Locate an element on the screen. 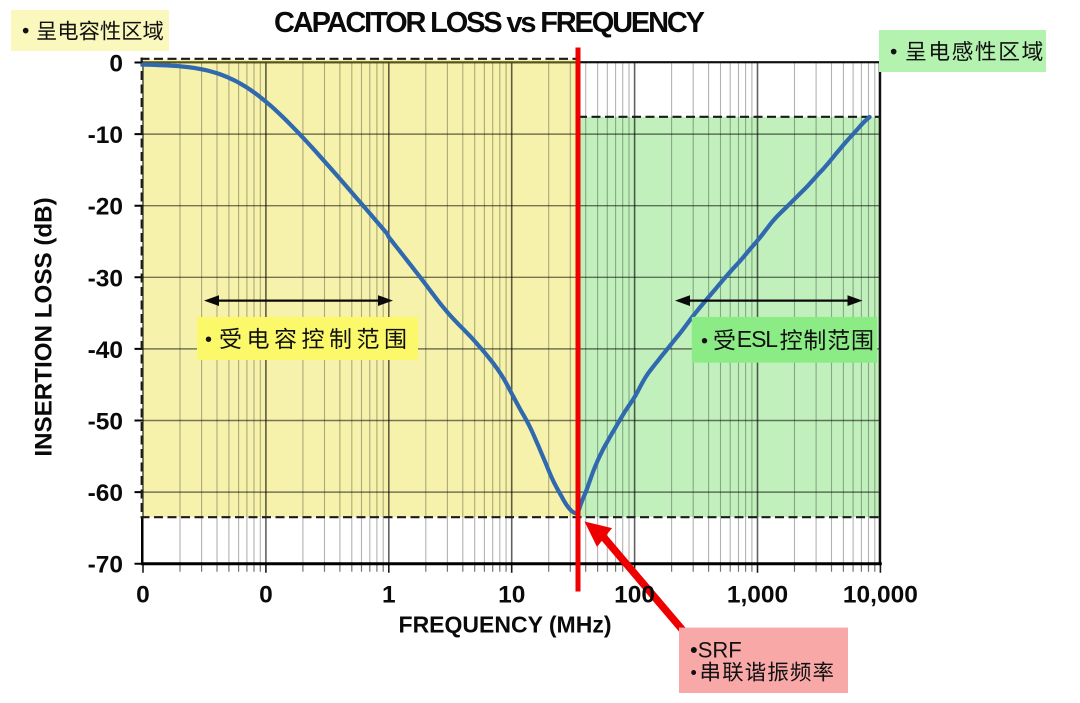  svg-text: -70 is located at coordinates (105, 565).